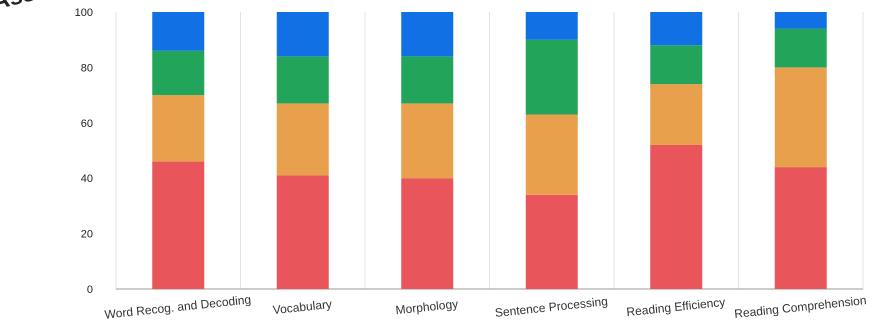  What do you see at coordinates (87, 235) in the screenshot?
I see `y-tick-label: 20` at bounding box center [87, 235].